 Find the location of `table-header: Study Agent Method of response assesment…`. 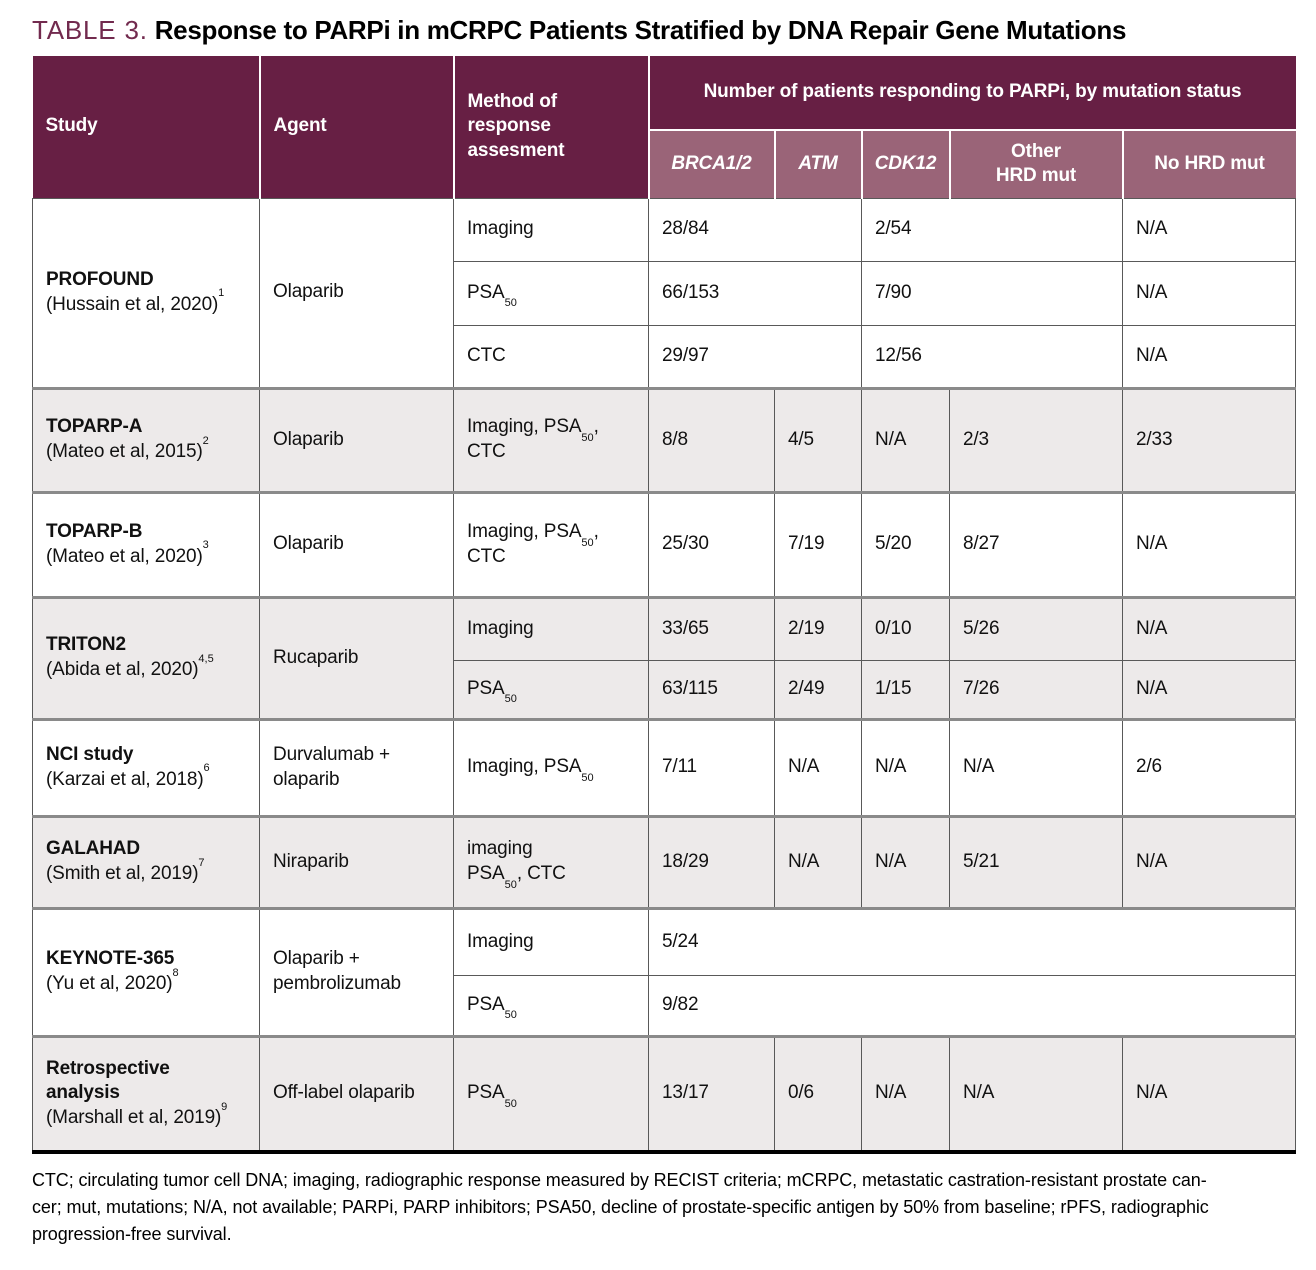

table-header: Study Agent Method of response assesment… is located at coordinates (664, 127).